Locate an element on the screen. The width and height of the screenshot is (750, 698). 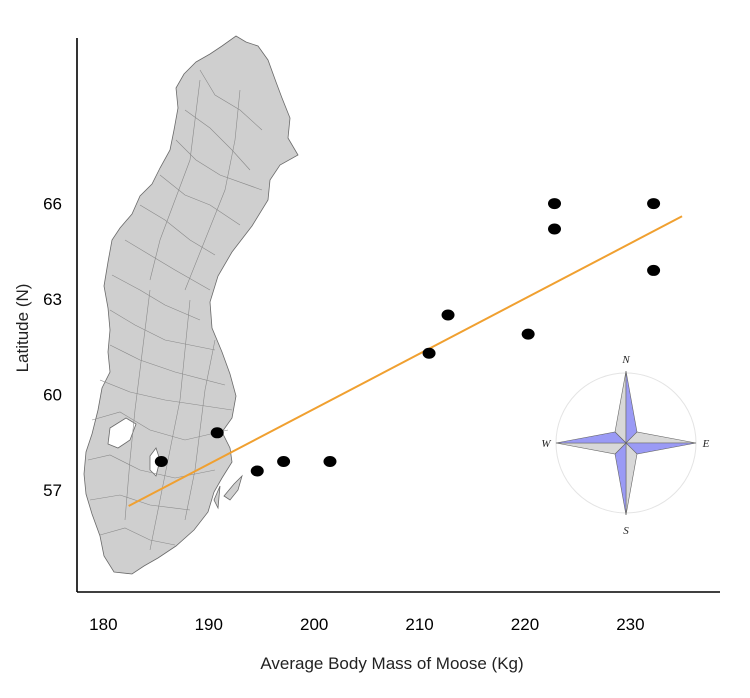
y-tick-label: 66 is located at coordinates (52, 204).